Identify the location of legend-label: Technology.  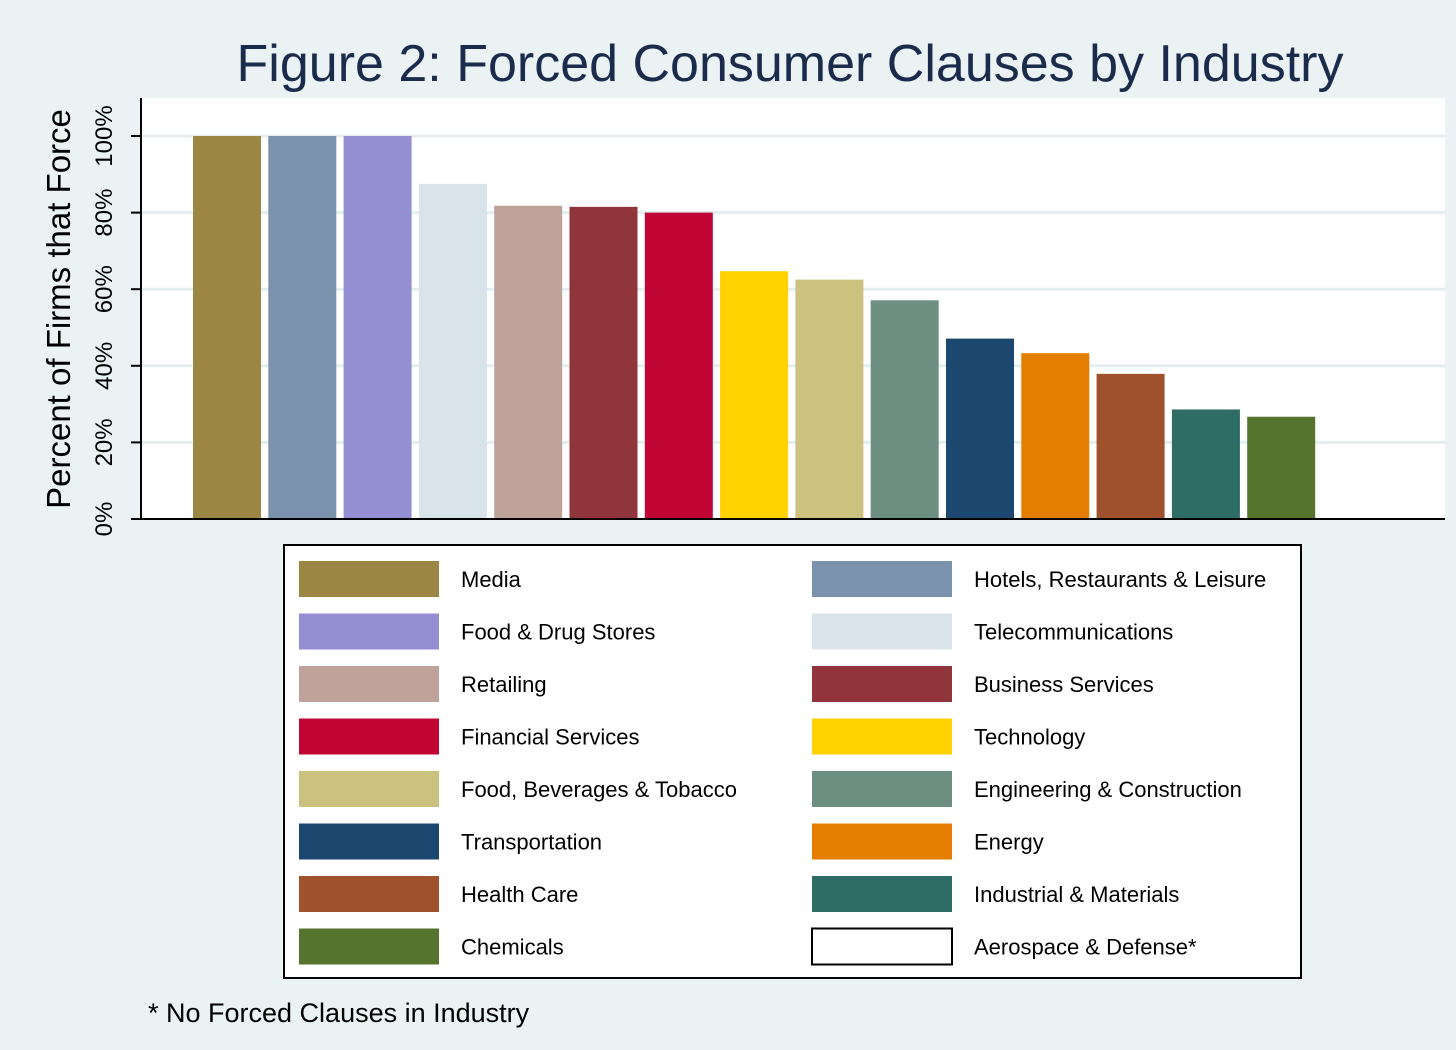
(1029, 737).